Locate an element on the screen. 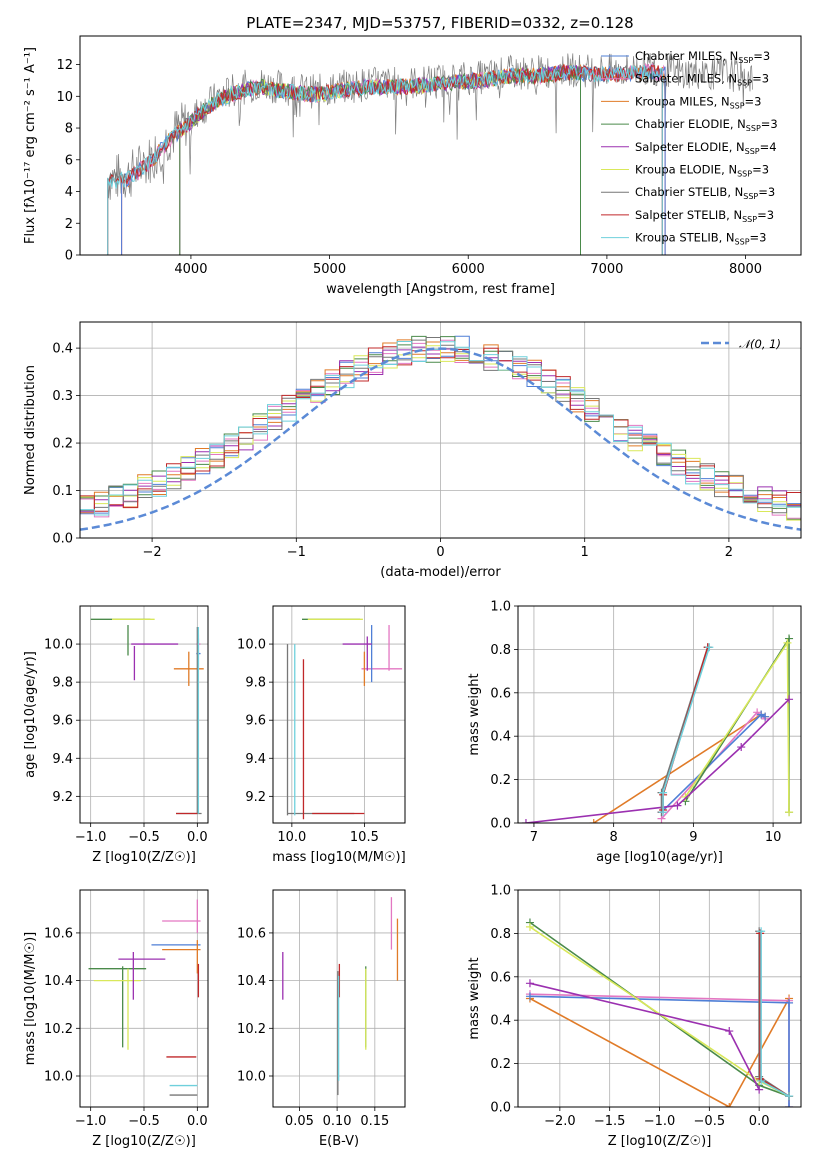 This screenshot has height=1170, width=819. x-tick-label: 6000 is located at coordinates (468, 269).